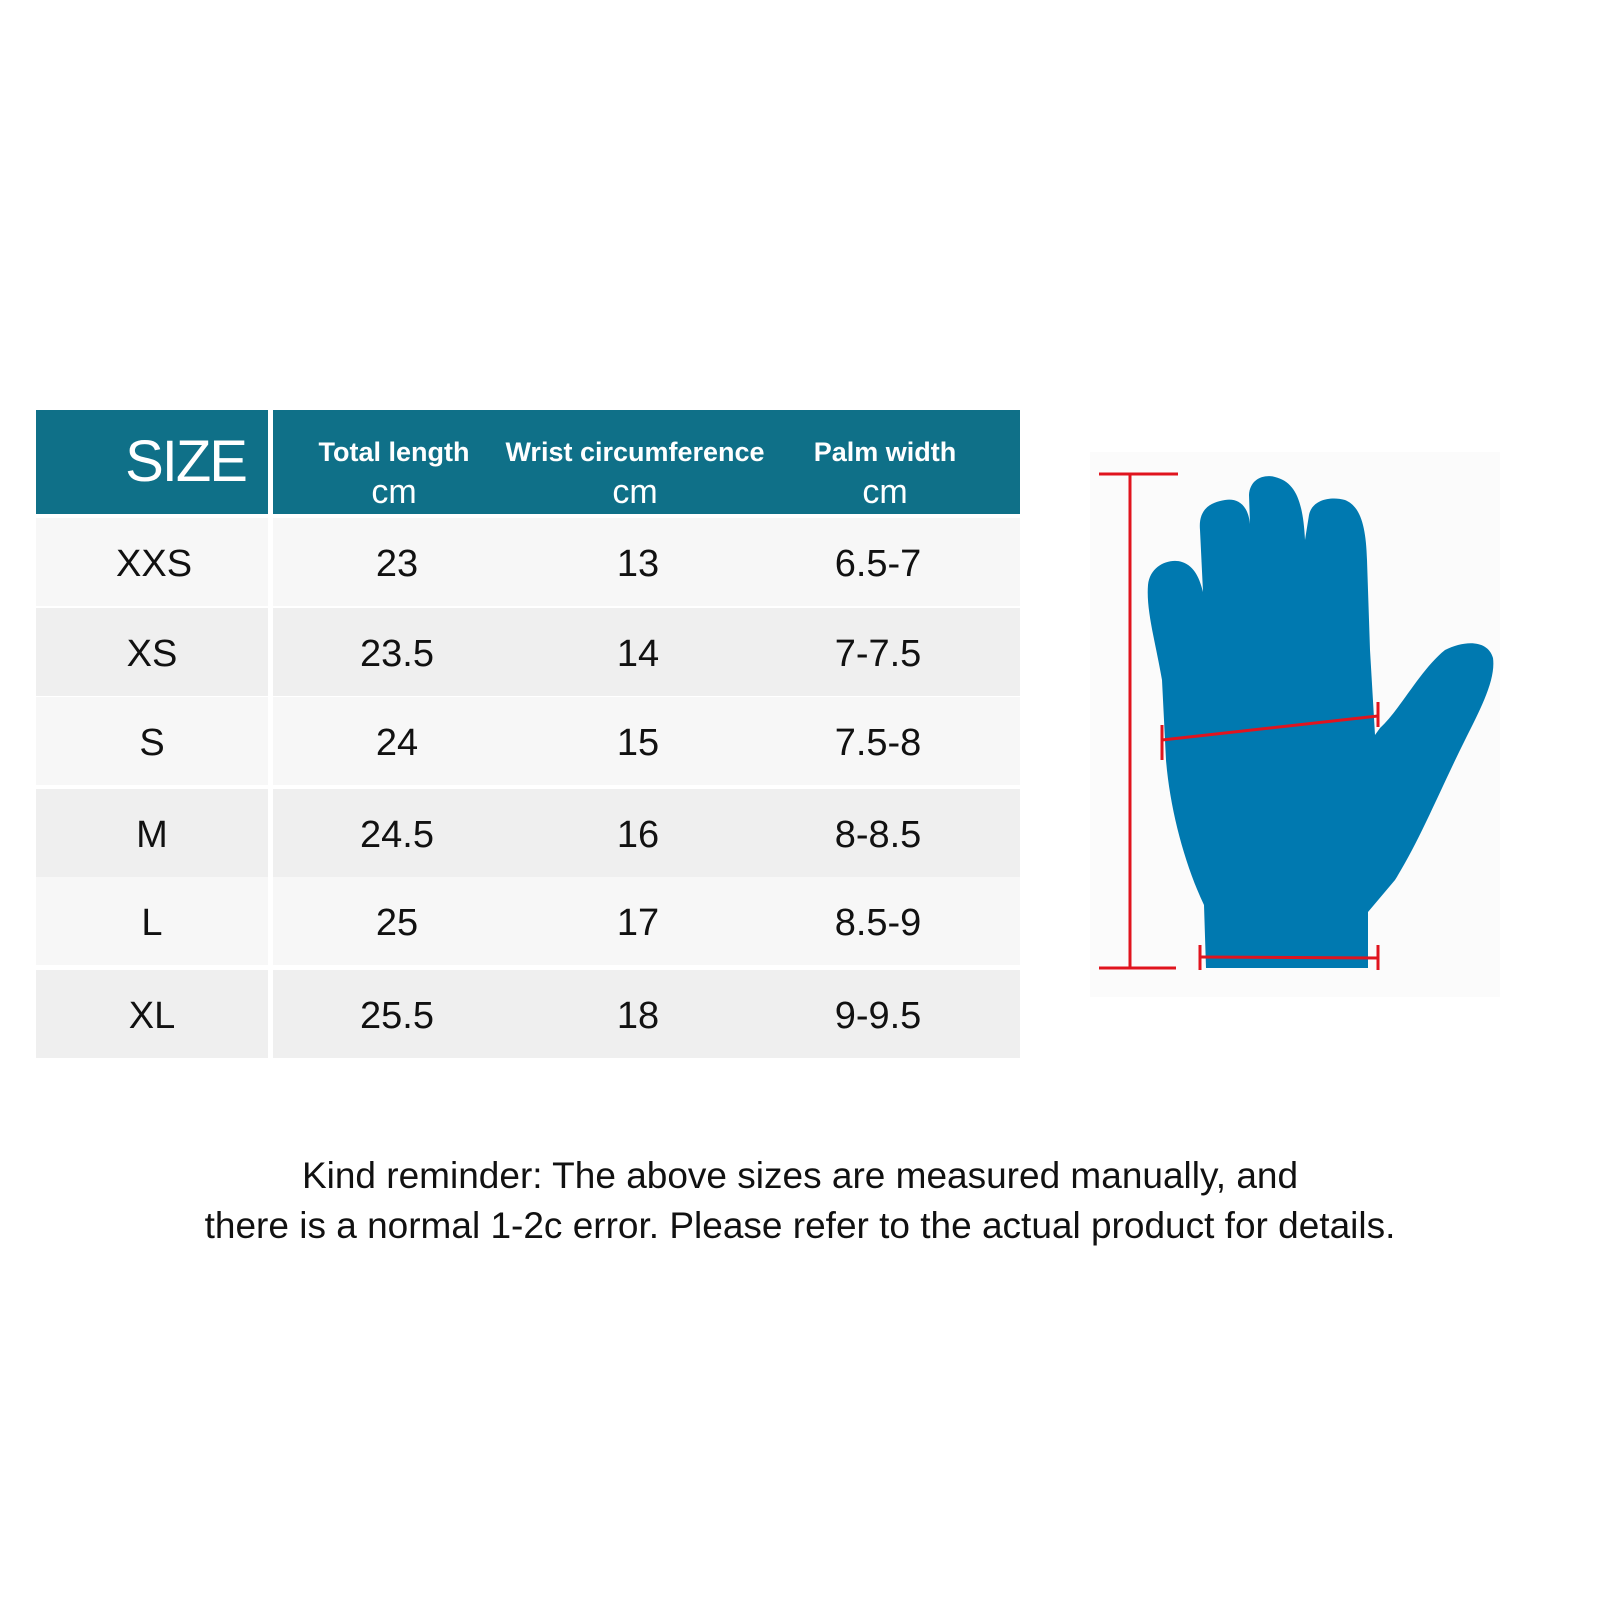  I want to click on size-label: S, so click(152, 743).